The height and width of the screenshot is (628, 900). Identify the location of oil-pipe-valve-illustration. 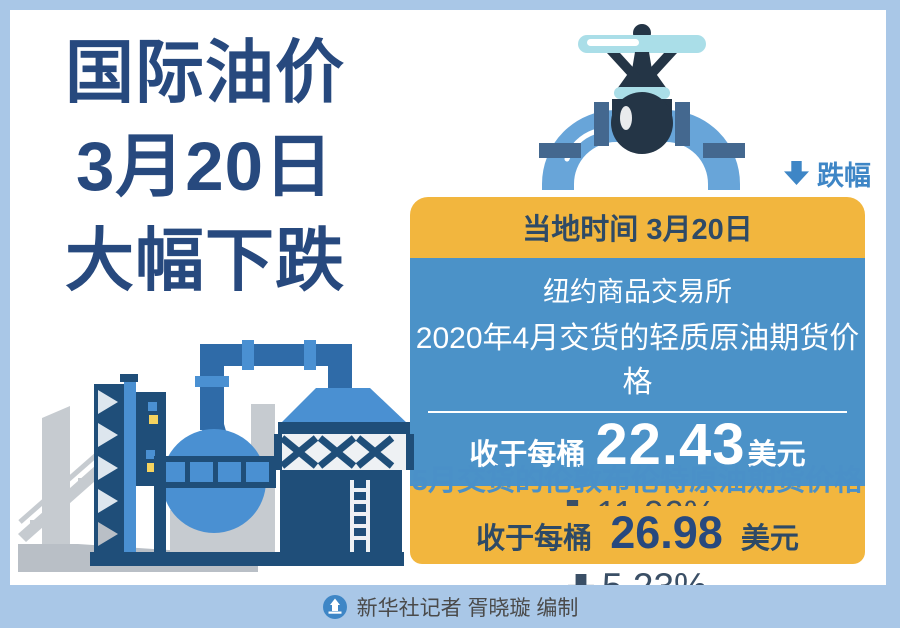
(642, 107).